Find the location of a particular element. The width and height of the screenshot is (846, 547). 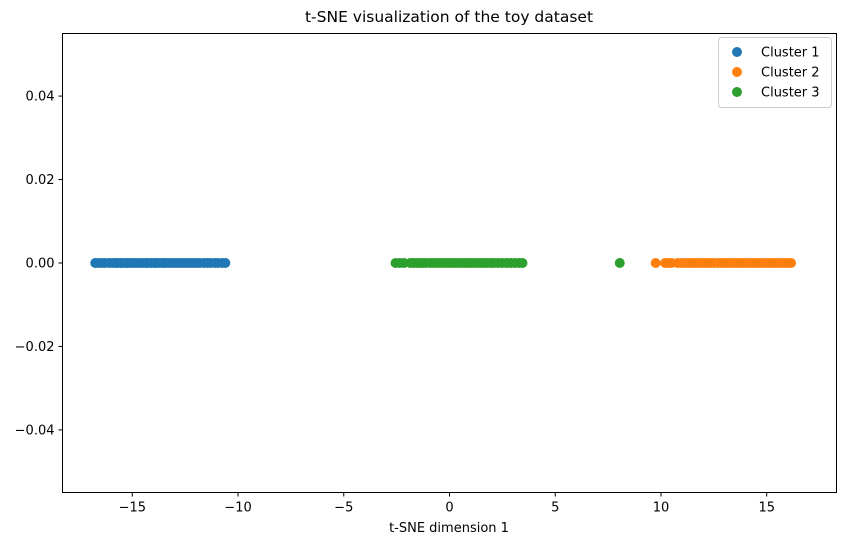

x-tick-label: −10 is located at coordinates (237, 508).